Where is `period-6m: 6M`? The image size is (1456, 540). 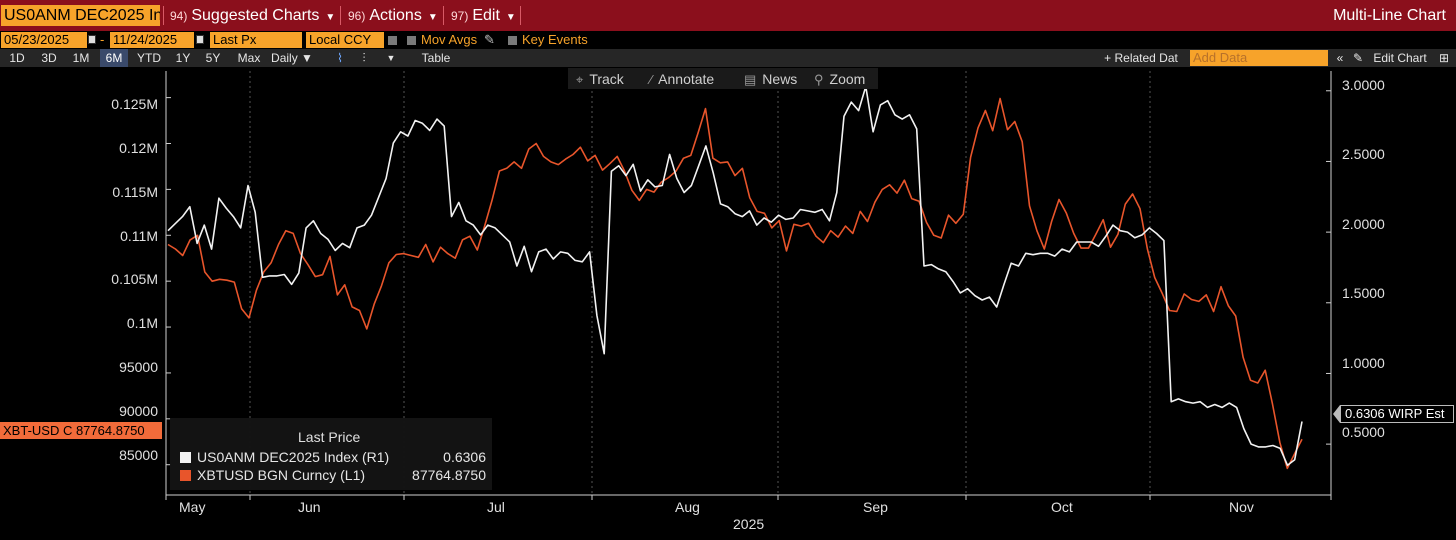
period-6m: 6M is located at coordinates (114, 58).